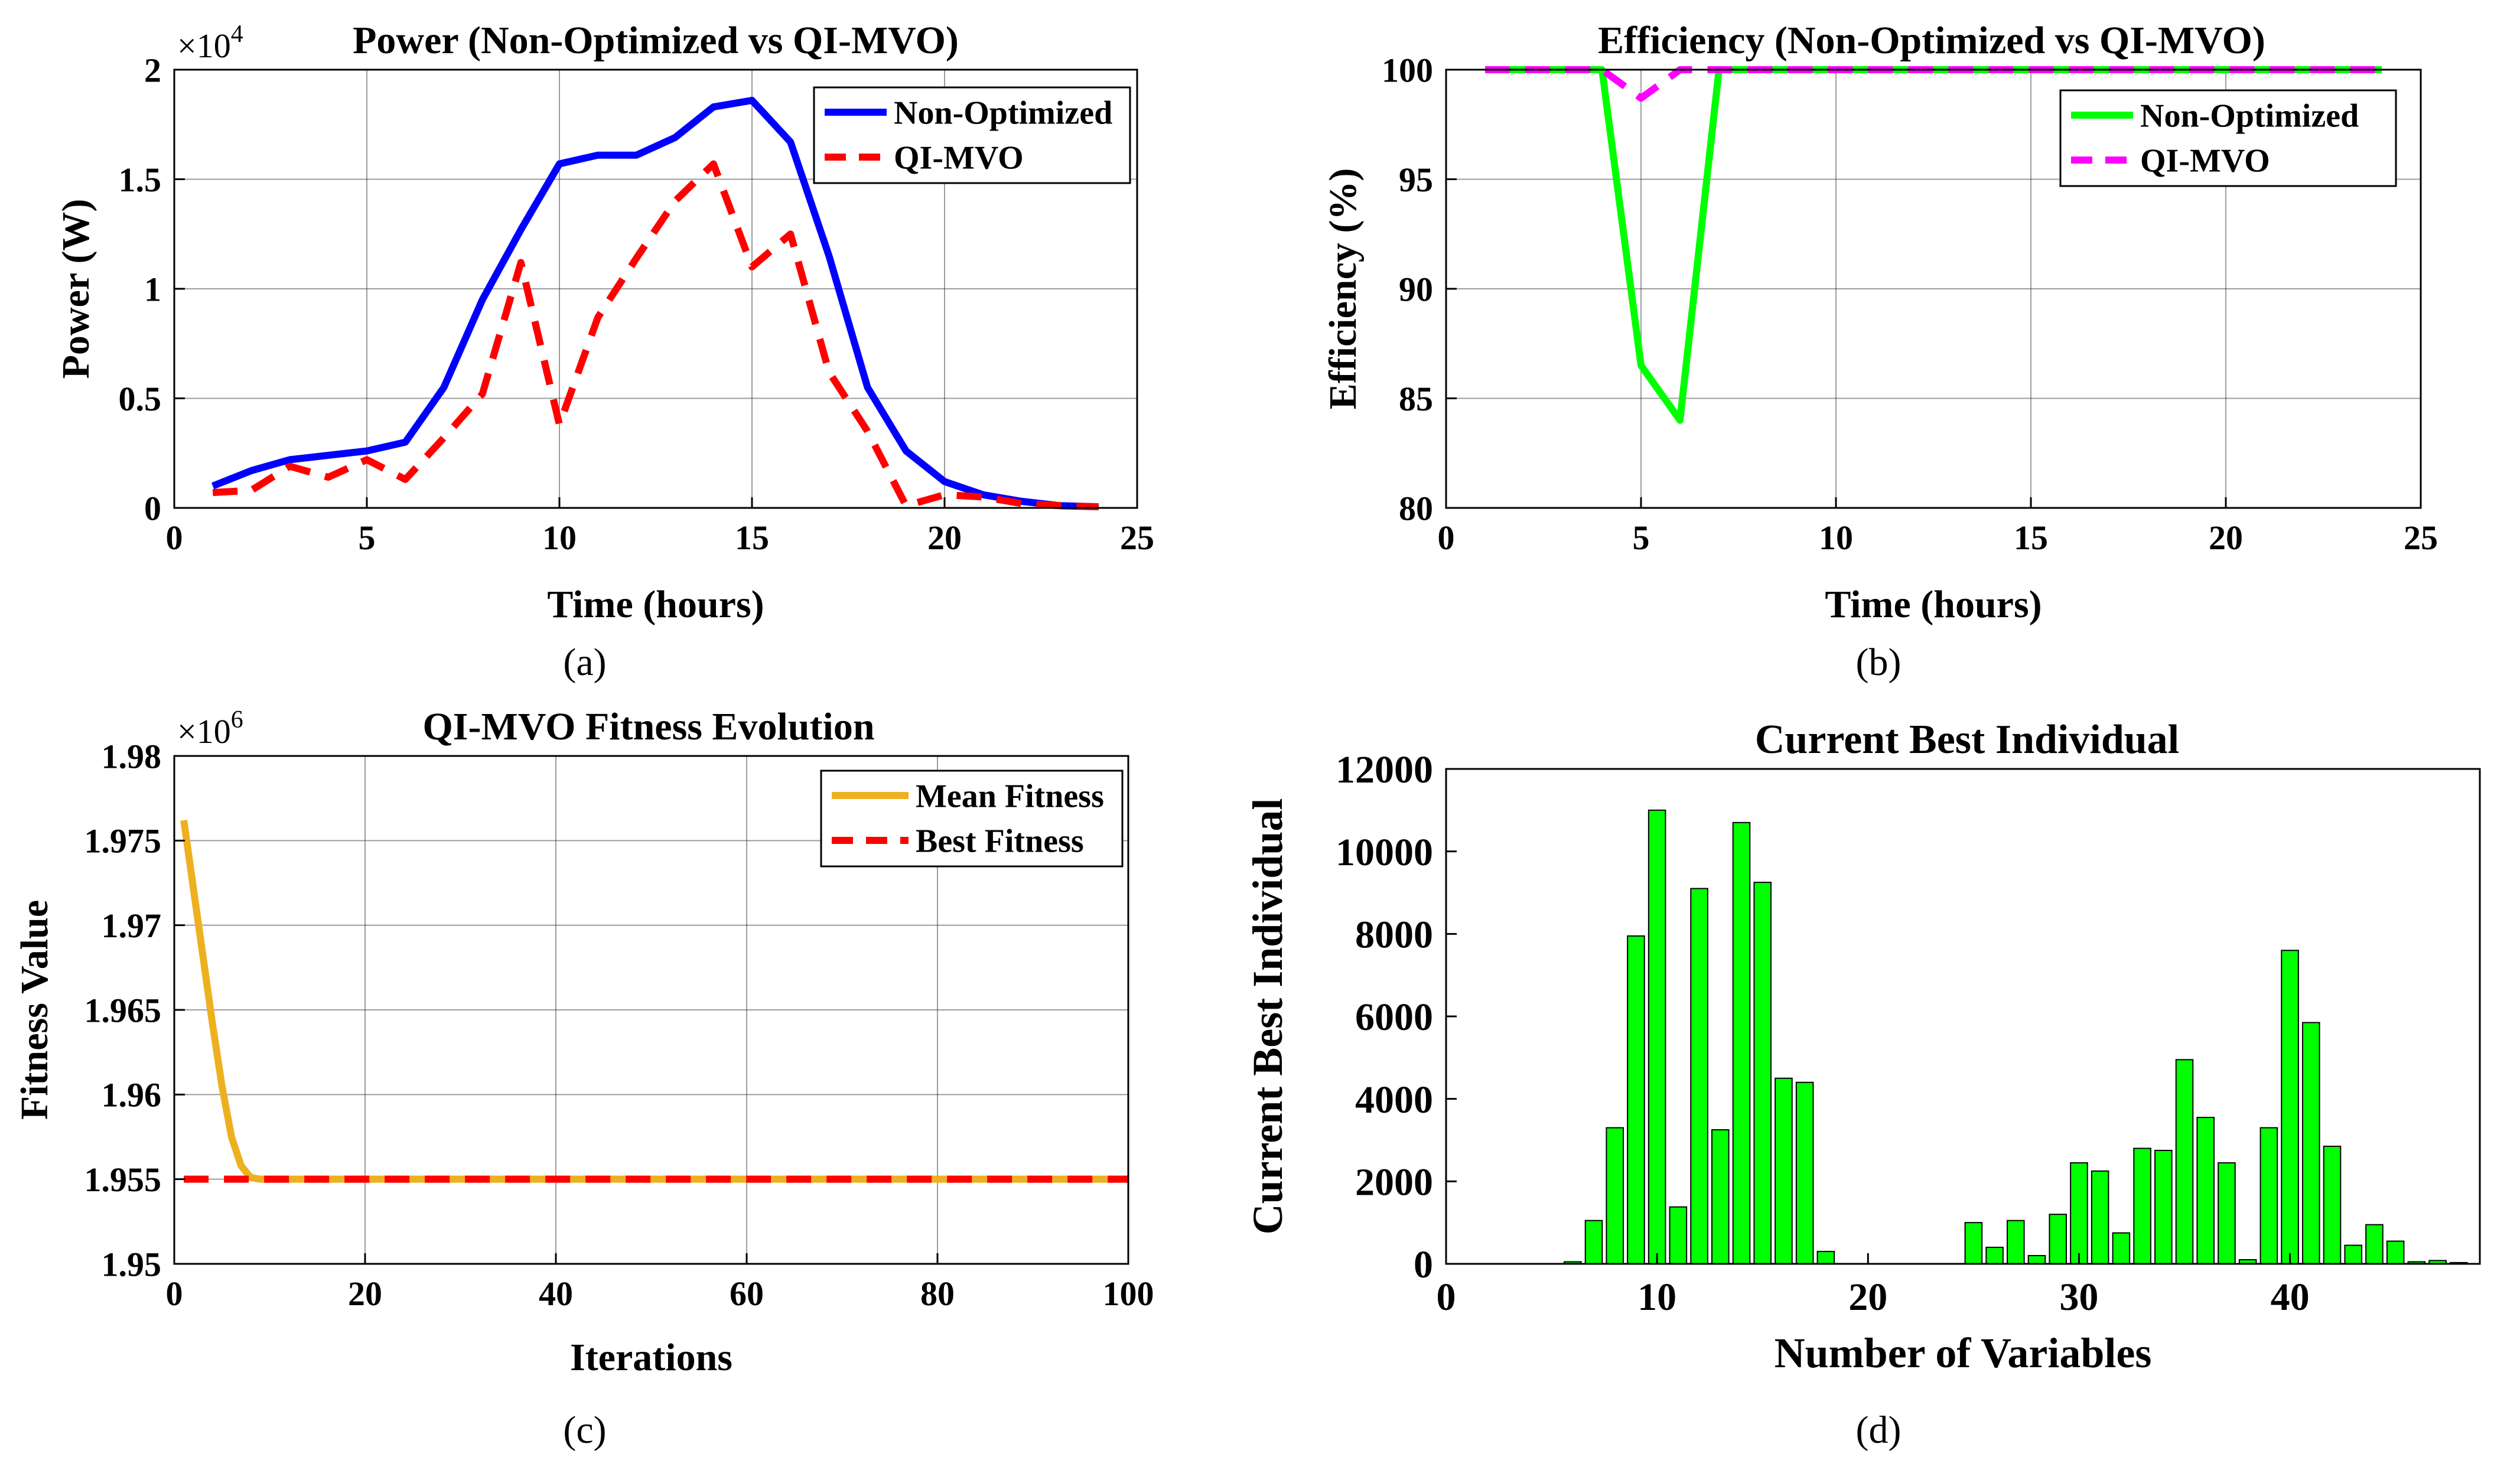  I want to click on c-ytick-label-1.96: 1.96, so click(132, 1095).